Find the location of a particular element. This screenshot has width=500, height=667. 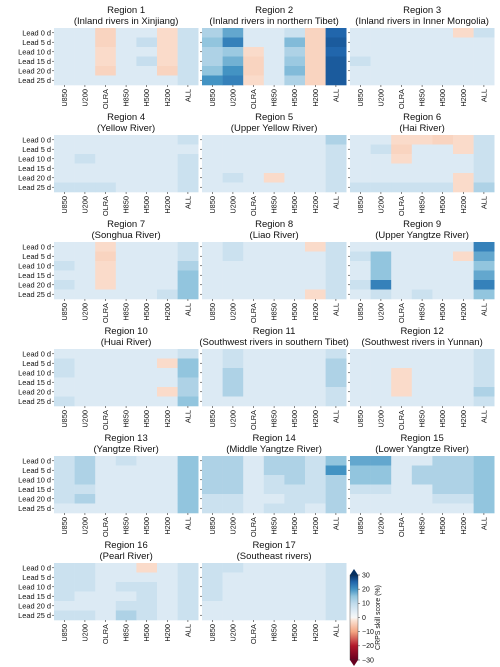

x-tick-label: U200 is located at coordinates (380, 205).